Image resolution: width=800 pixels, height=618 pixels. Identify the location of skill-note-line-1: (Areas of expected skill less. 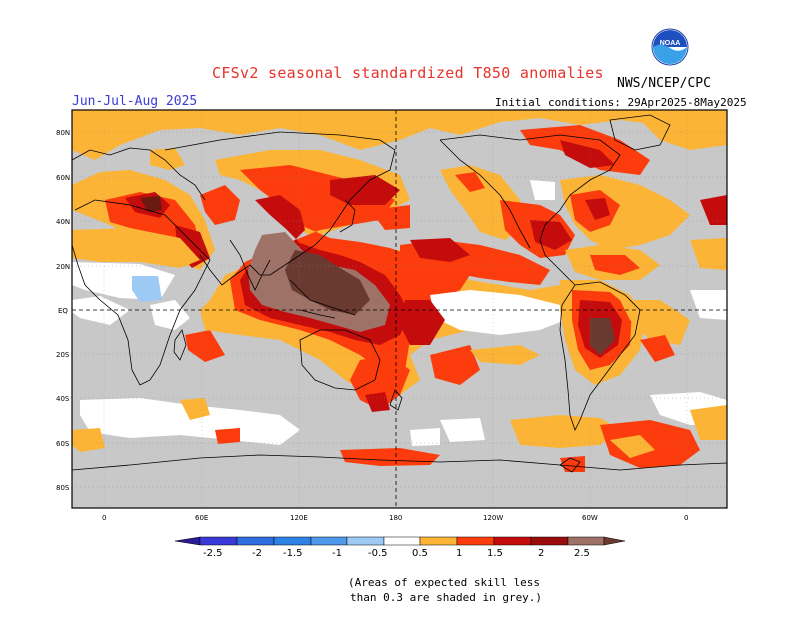
(444, 582).